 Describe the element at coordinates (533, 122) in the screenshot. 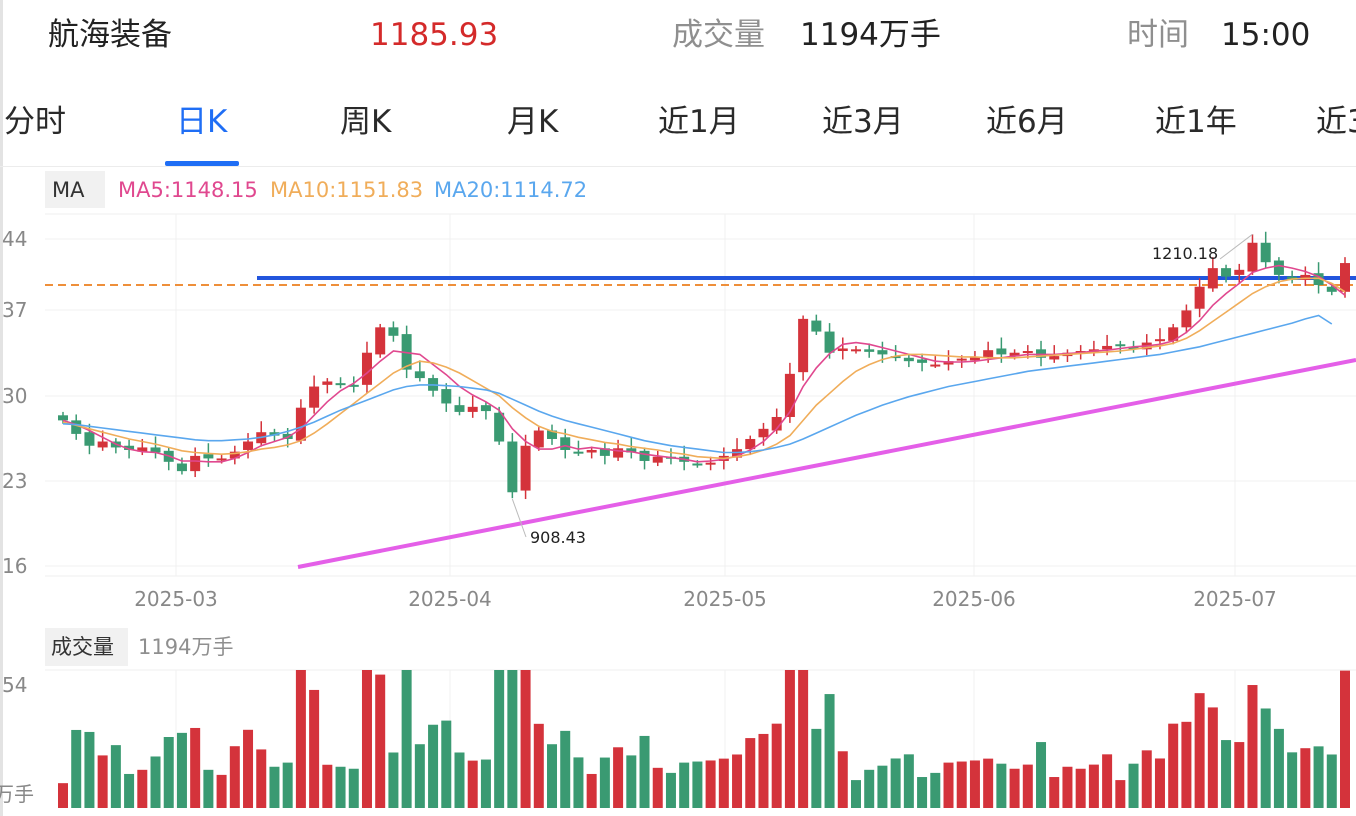

I see `tab-monthly-k: 月K` at that location.